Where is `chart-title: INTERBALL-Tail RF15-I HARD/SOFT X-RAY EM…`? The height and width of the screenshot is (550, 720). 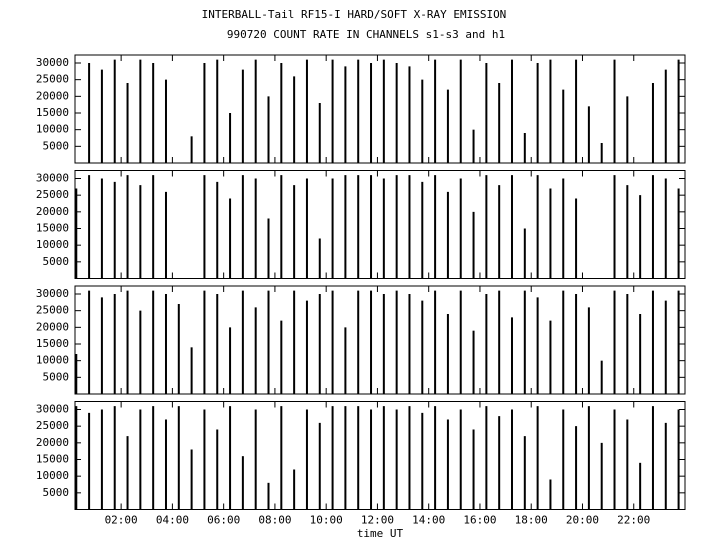
chart-title: INTERBALL-Tail RF15-I HARD/SOFT X-RAY EM… is located at coordinates (354, 14).